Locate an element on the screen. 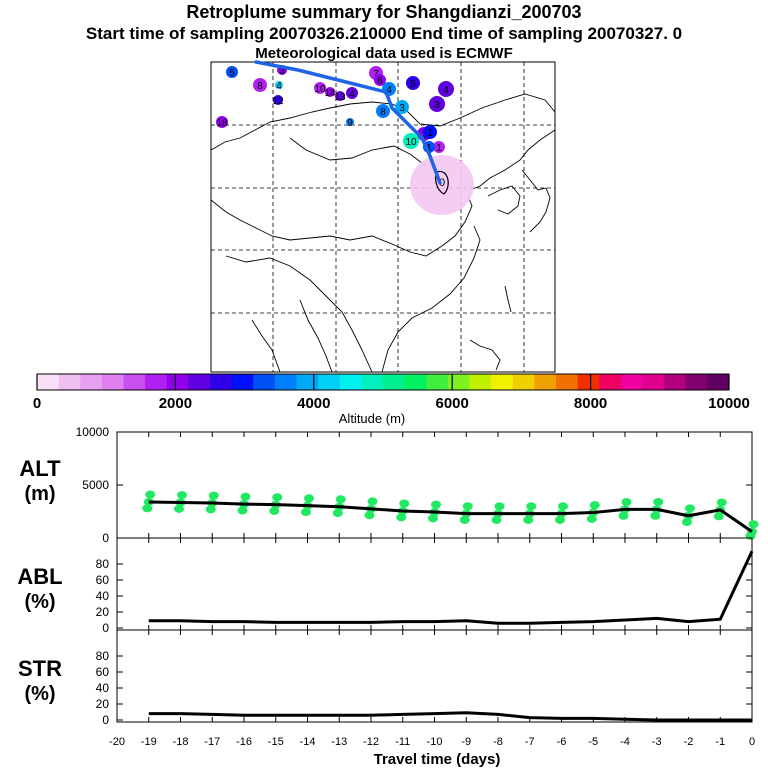 The width and height of the screenshot is (768, 768). centroid-label: 12 is located at coordinates (278, 101).